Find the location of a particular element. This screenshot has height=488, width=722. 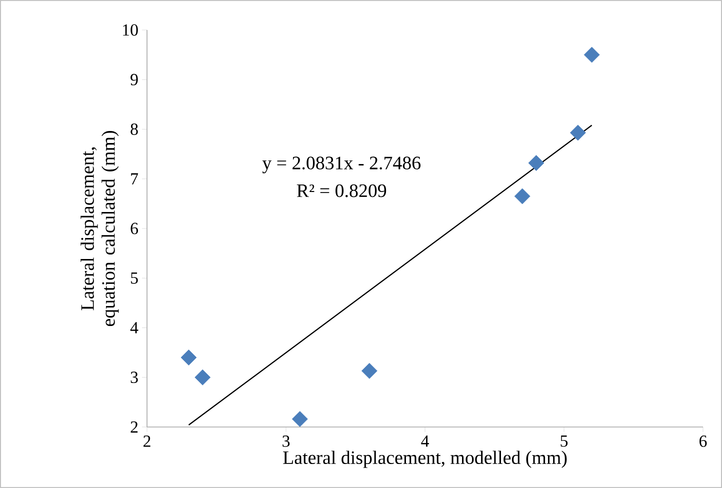

x-tick-label: 4 is located at coordinates (425, 441).